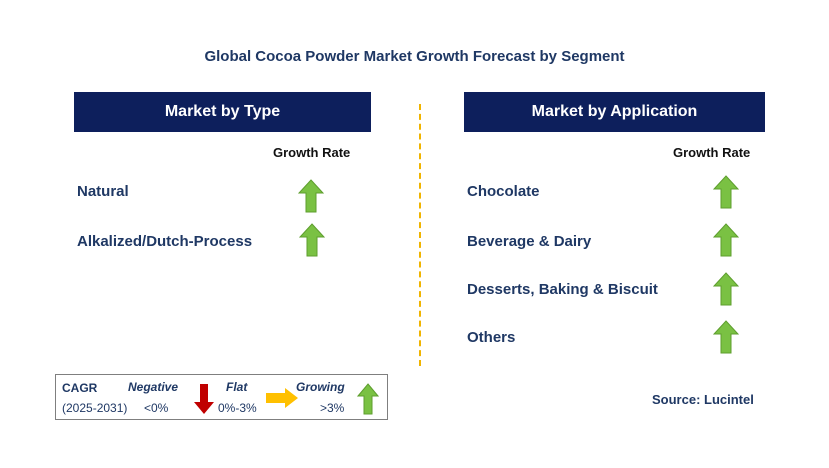 The width and height of the screenshot is (829, 468). Describe the element at coordinates (237, 387) in the screenshot. I see `legend-flat-label: Flat` at that location.